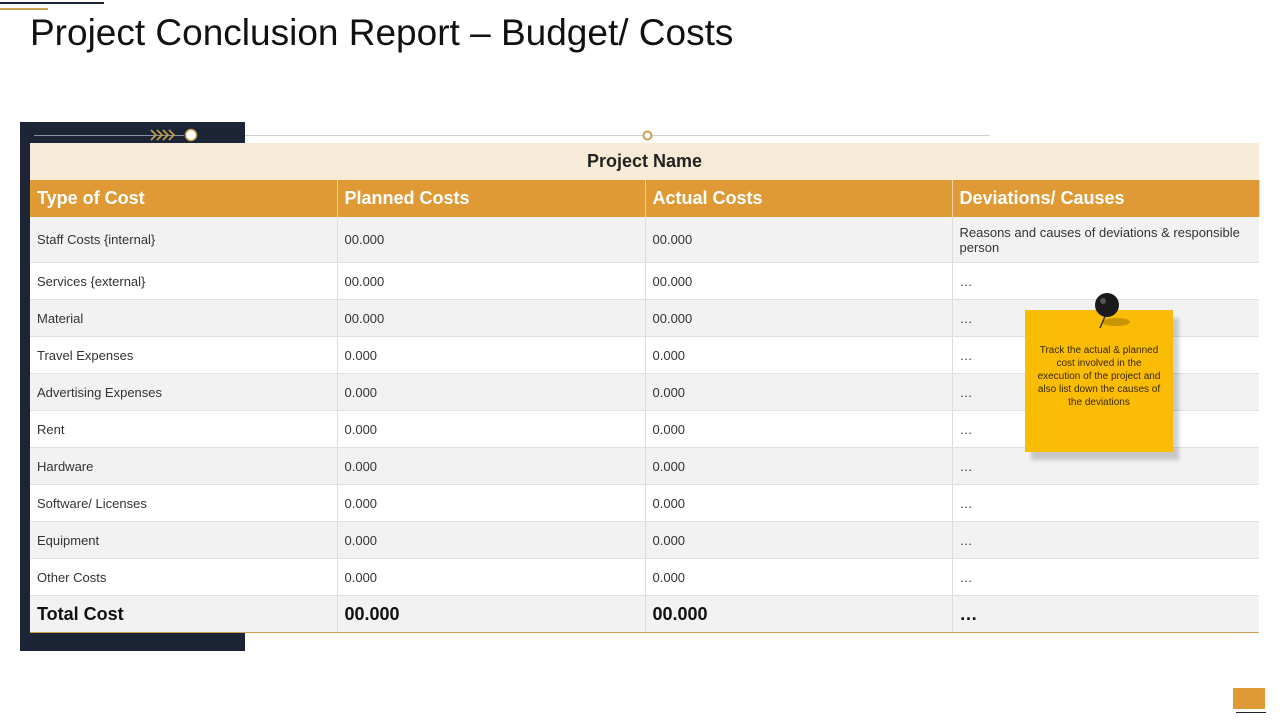 Image resolution: width=1280 pixels, height=720 pixels. Describe the element at coordinates (184, 577) in the screenshot. I see `table-cell: Other Costs` at that location.